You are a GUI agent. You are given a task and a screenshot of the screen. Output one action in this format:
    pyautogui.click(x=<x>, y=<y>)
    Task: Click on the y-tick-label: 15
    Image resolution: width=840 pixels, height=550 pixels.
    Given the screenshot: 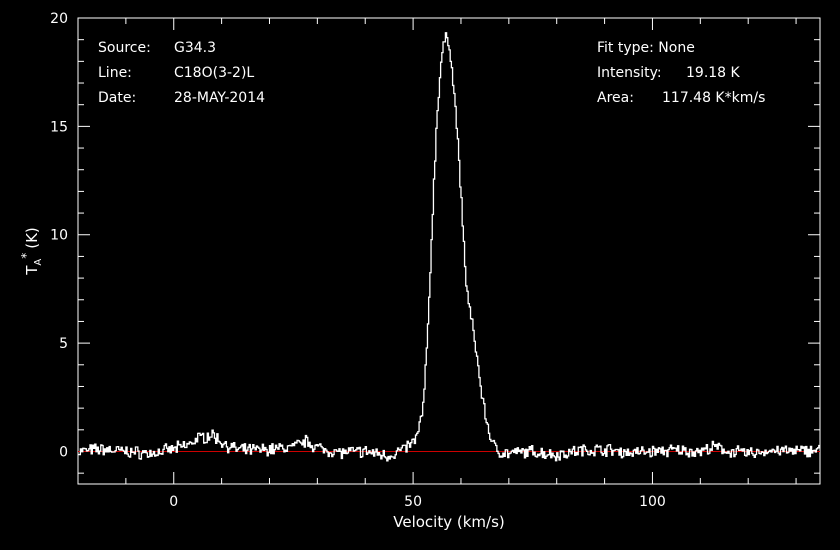 What is the action you would take?
    pyautogui.click(x=59, y=127)
    